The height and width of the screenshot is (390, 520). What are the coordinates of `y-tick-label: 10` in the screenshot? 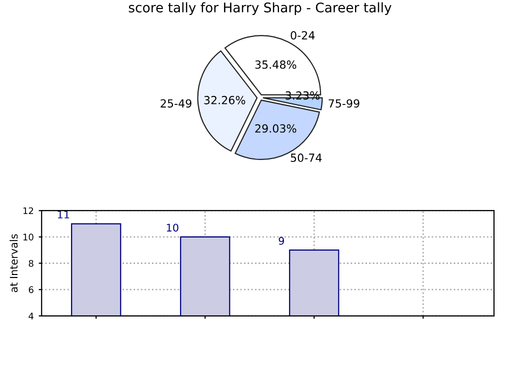 It's located at (28, 237).